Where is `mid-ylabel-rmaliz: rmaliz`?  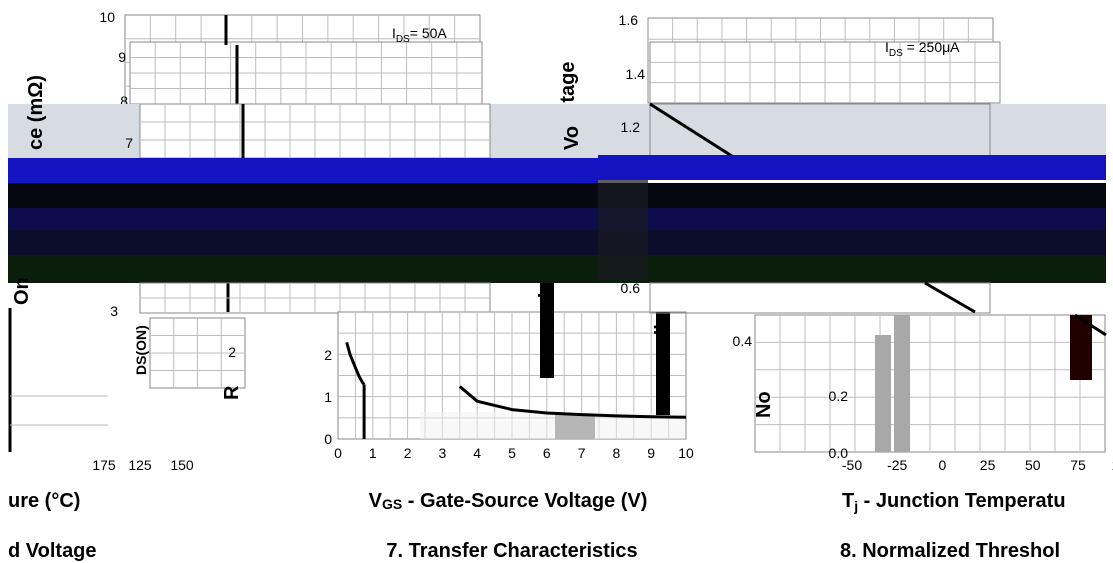 mid-ylabel-rmaliz: rmaliz is located at coordinates (663, 343).